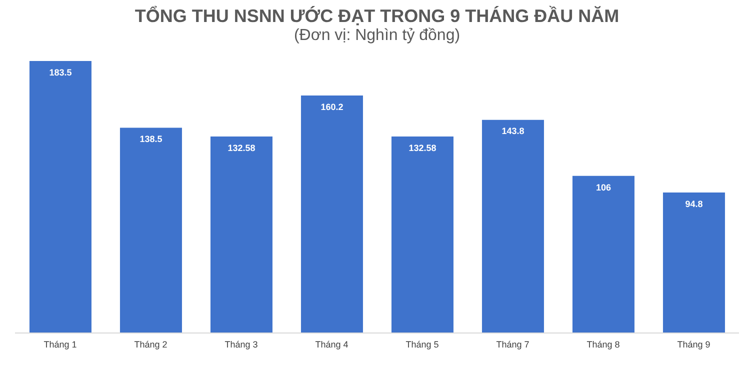  What do you see at coordinates (513, 131) in the screenshot?
I see `data-label: 143.8` at bounding box center [513, 131].